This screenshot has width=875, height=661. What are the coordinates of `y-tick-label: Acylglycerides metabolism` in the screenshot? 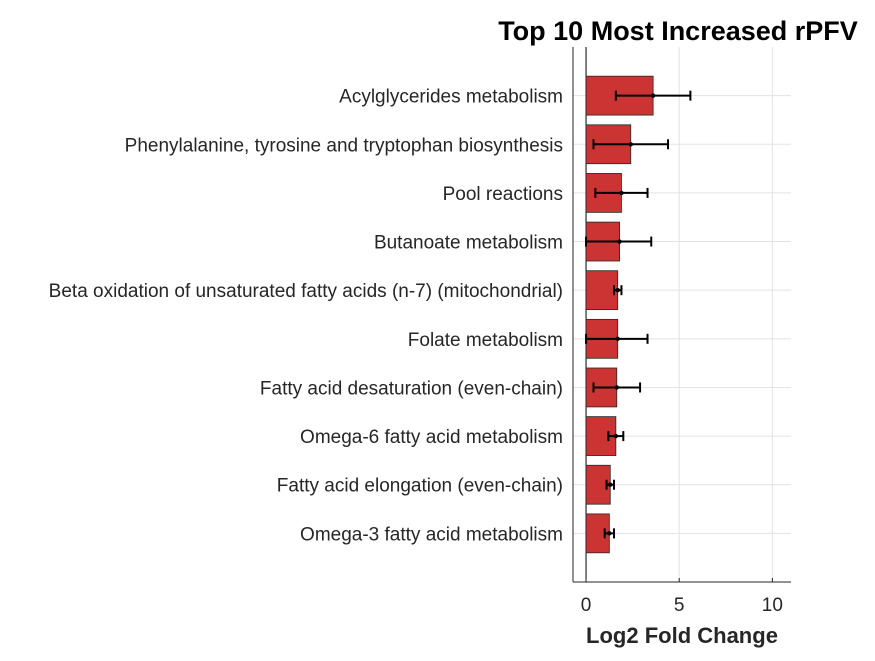 It's located at (451, 97).